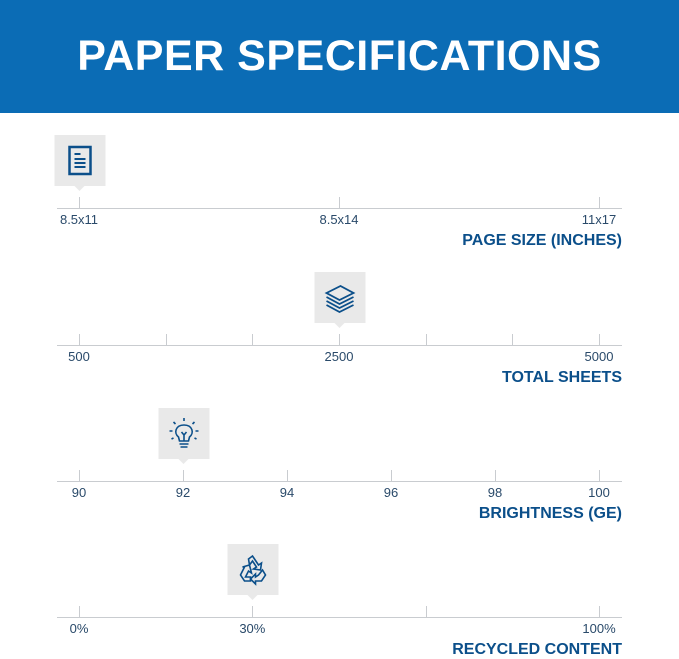 The width and height of the screenshot is (679, 659). What do you see at coordinates (391, 492) in the screenshot?
I see `tick-label: 96` at bounding box center [391, 492].